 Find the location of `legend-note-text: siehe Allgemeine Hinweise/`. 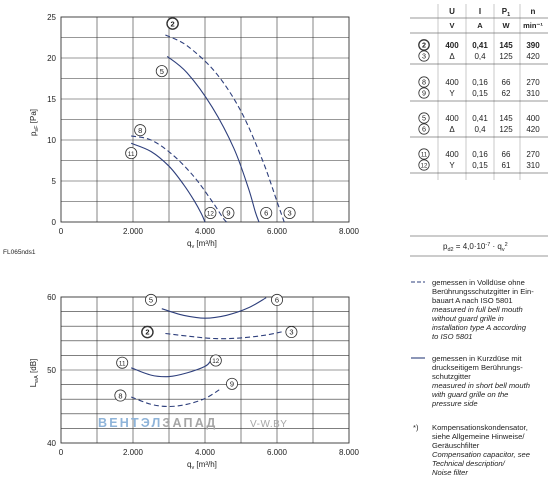

legend-note-text: siehe Allgemeine Hinweise/ is located at coordinates (478, 436).